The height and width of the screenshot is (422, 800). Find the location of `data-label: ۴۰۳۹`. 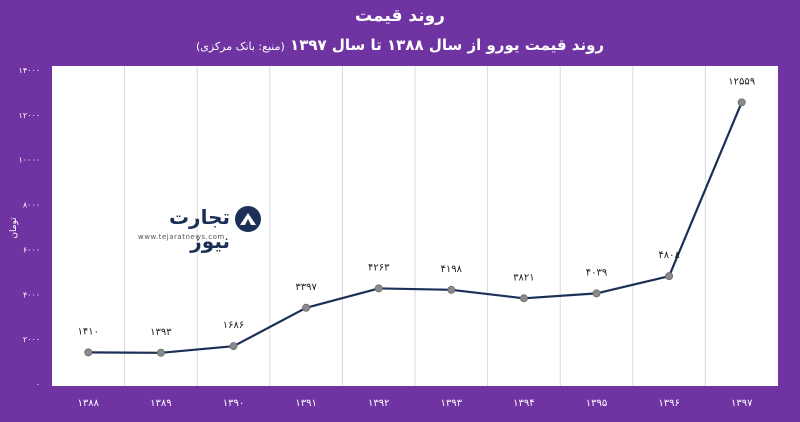

data-label: ۴۰۳۹ is located at coordinates (596, 272).